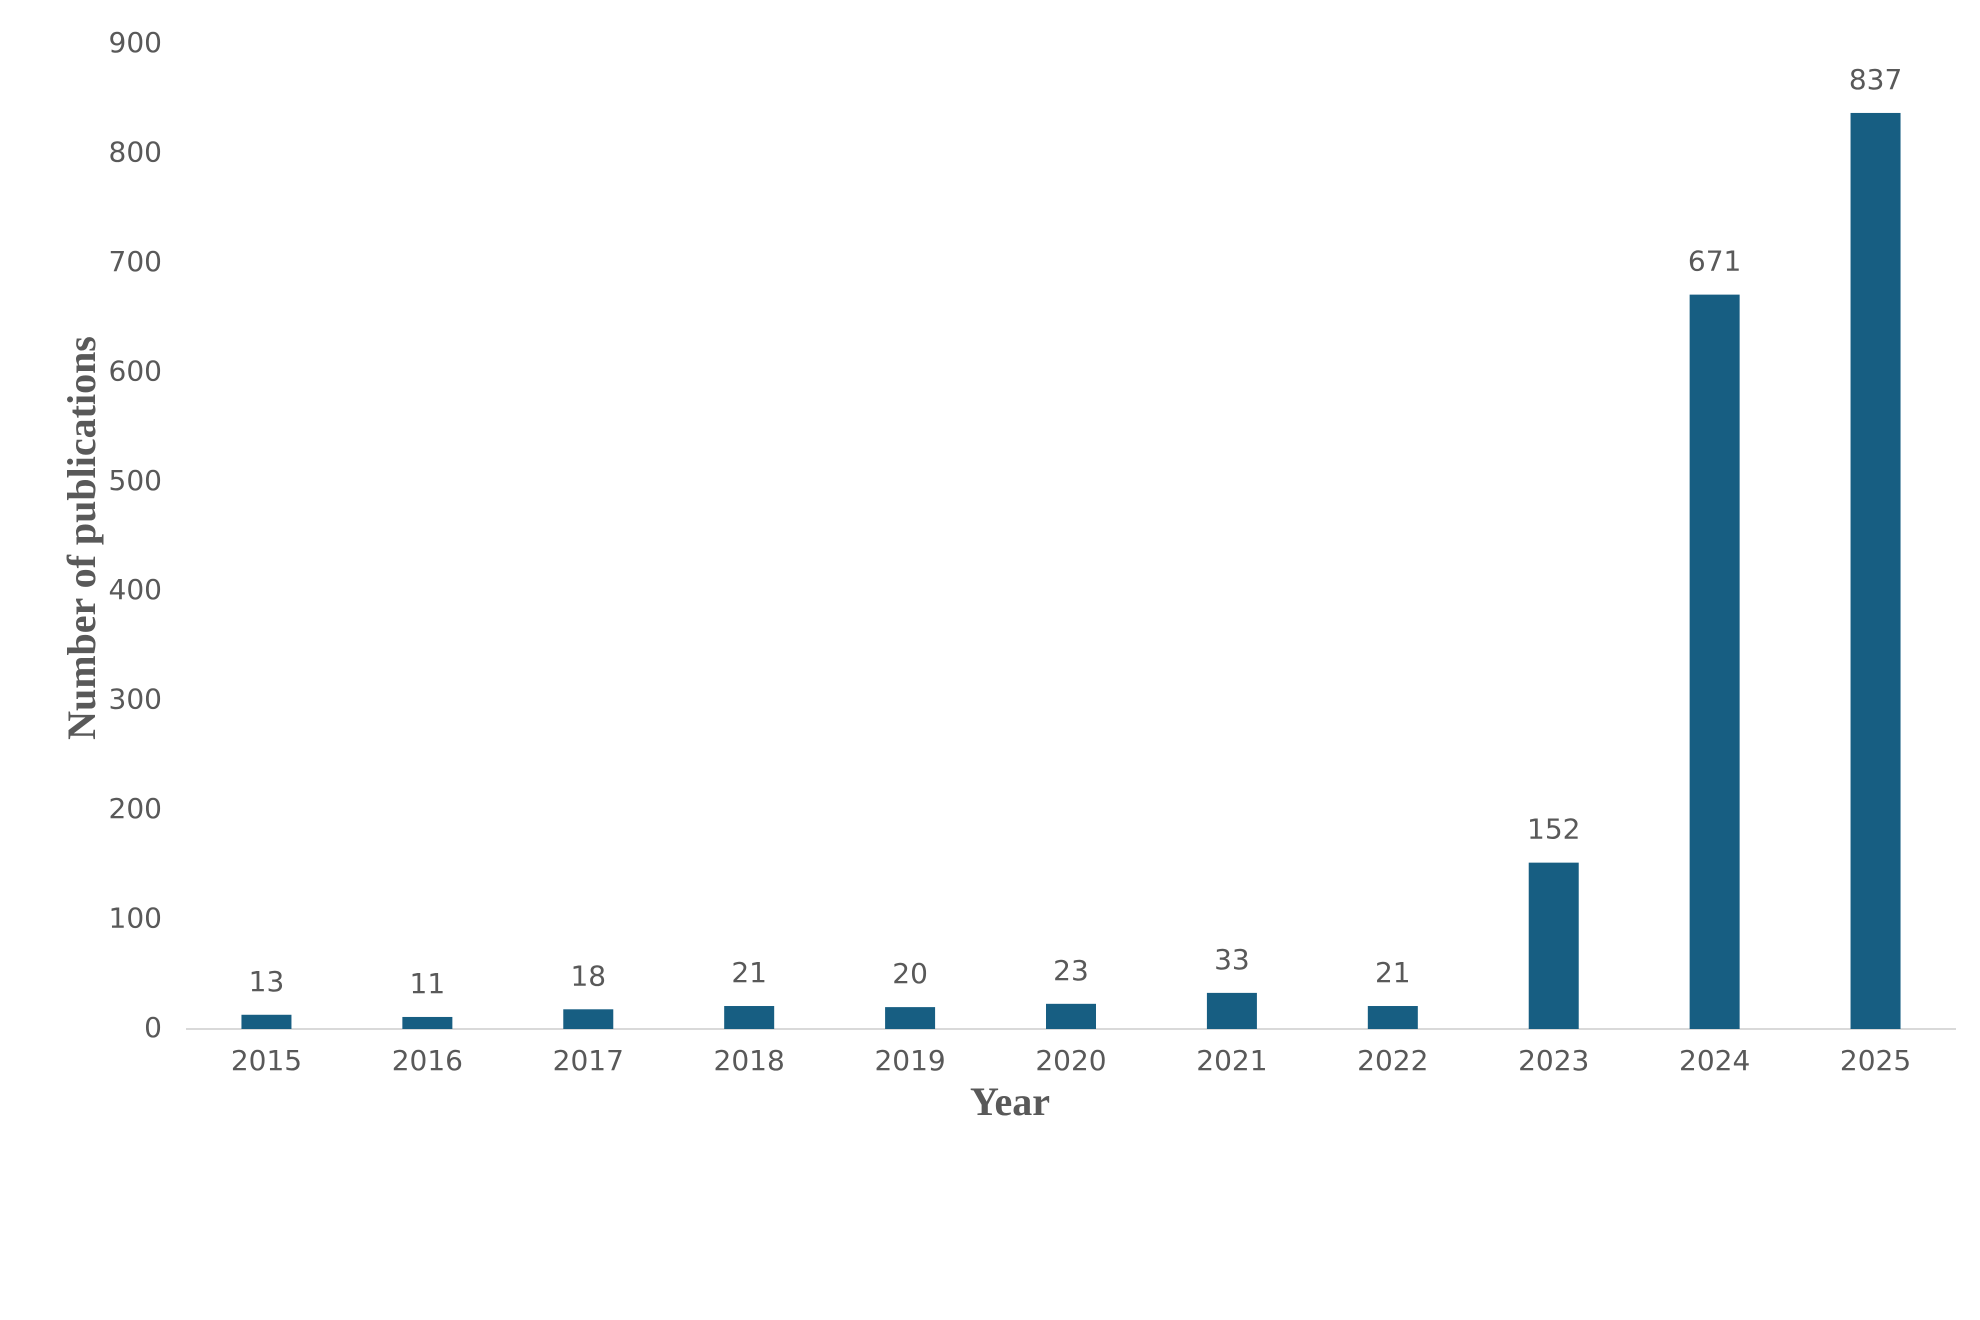  What do you see at coordinates (910, 973) in the screenshot?
I see `data-label: 20` at bounding box center [910, 973].